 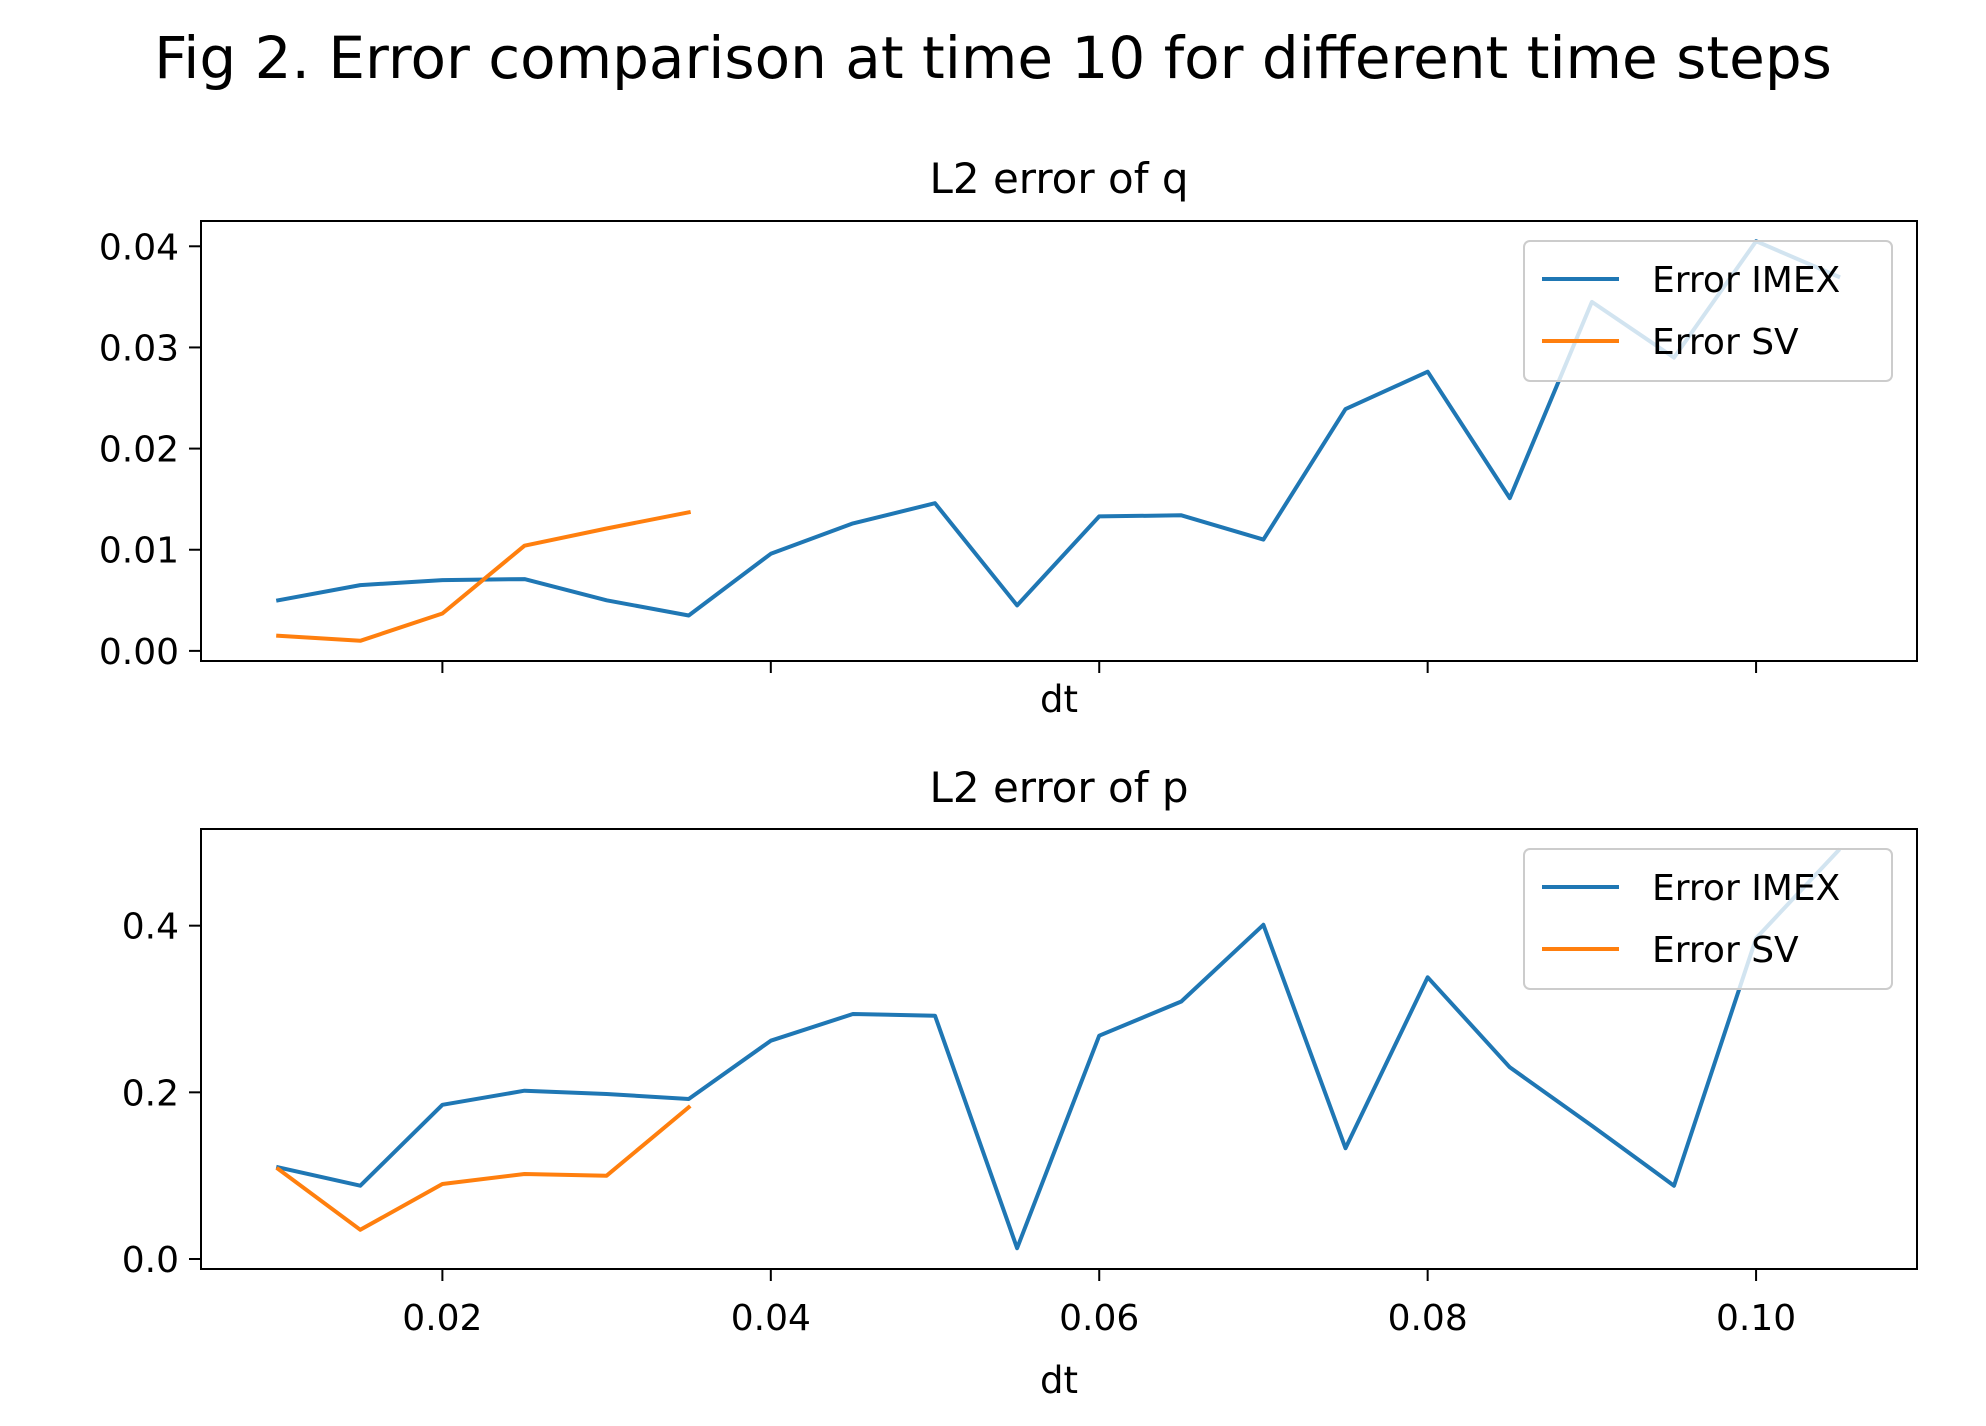 I want to click on y-tick-label-q: 0.03, so click(x=139, y=348).